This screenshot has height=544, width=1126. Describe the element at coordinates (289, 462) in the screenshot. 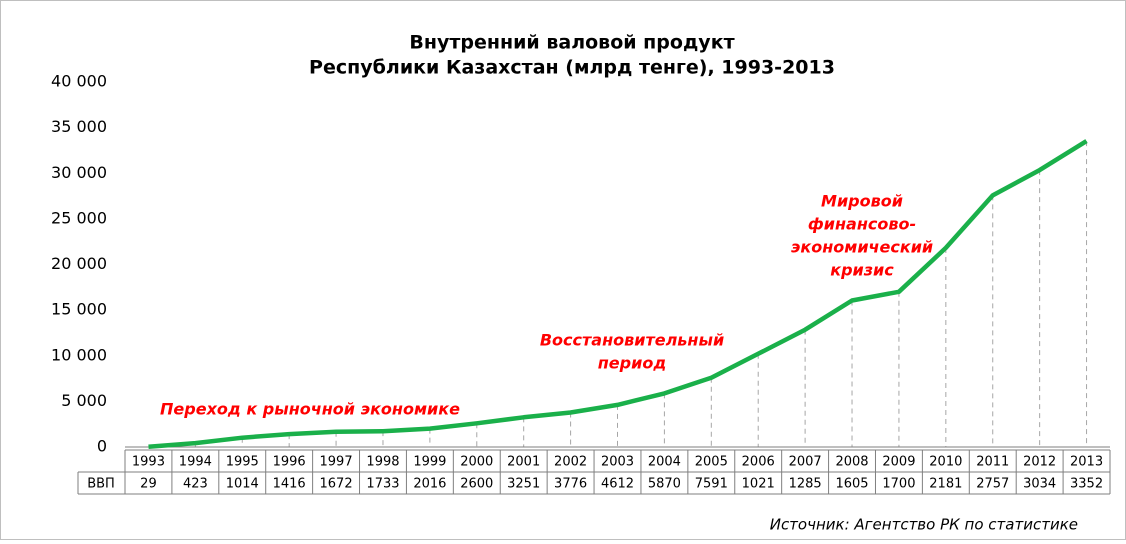

I see `x-tick-label: 1996` at that location.